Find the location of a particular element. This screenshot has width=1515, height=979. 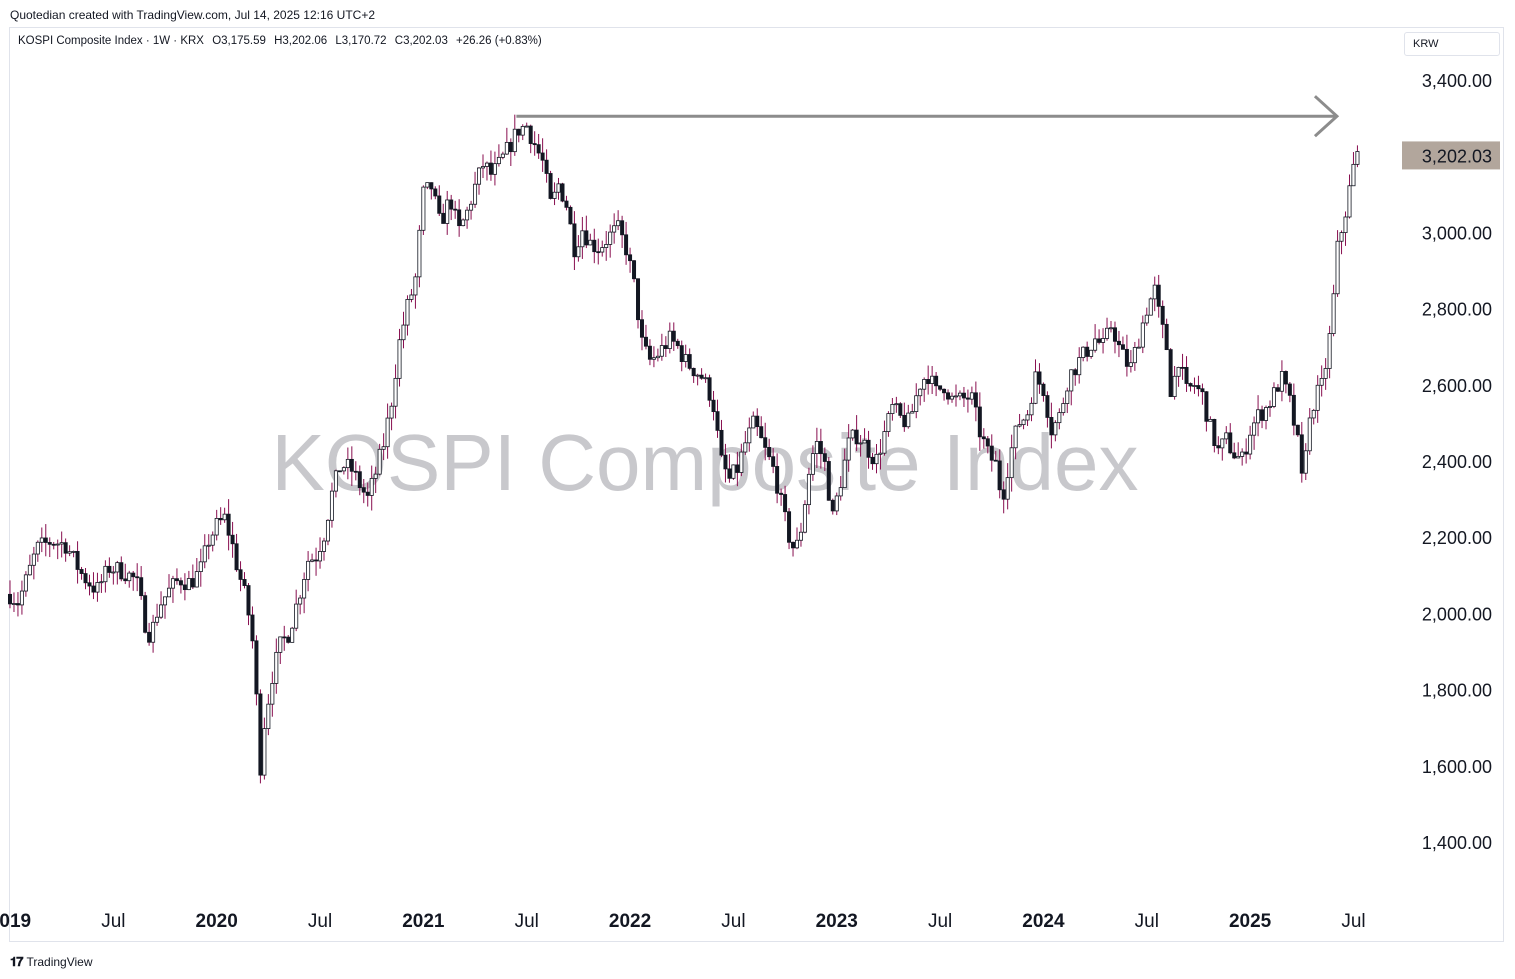

y-tick-label: 2,600.00 is located at coordinates (1457, 386).